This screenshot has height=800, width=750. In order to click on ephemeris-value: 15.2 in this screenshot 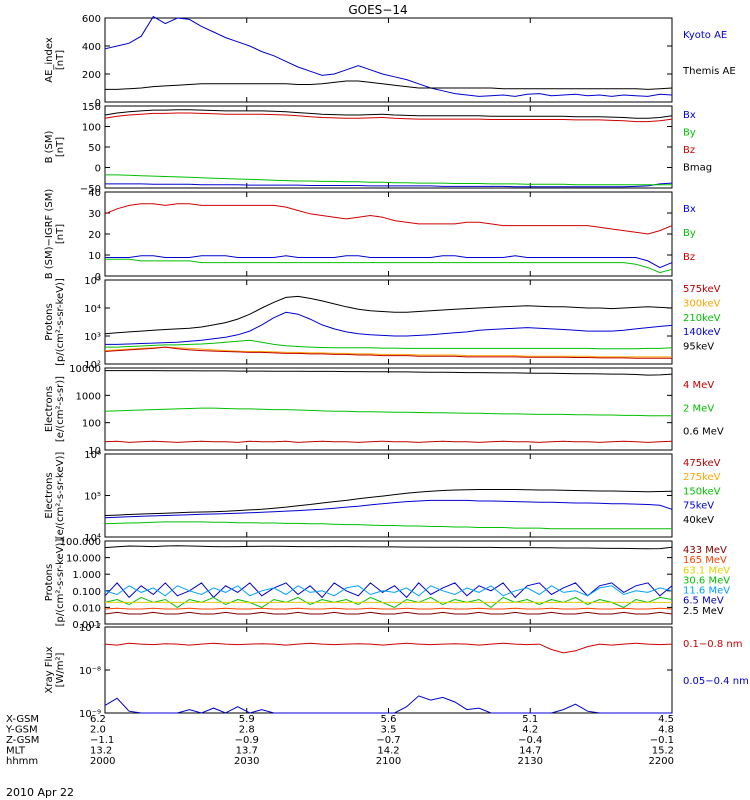, I will do `click(663, 751)`.